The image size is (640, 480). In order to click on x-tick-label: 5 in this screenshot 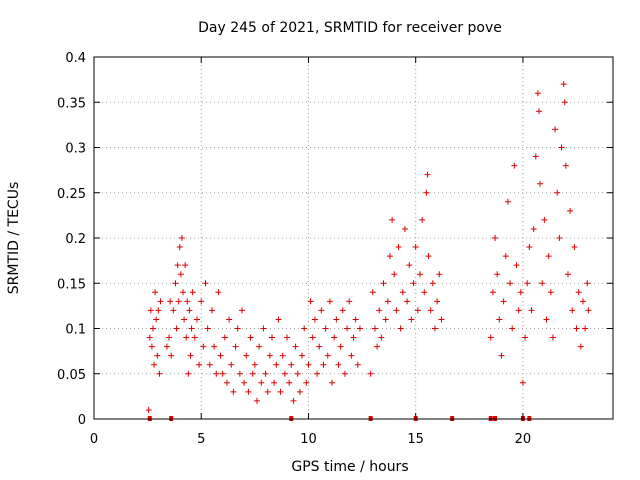, I will do `click(201, 439)`.